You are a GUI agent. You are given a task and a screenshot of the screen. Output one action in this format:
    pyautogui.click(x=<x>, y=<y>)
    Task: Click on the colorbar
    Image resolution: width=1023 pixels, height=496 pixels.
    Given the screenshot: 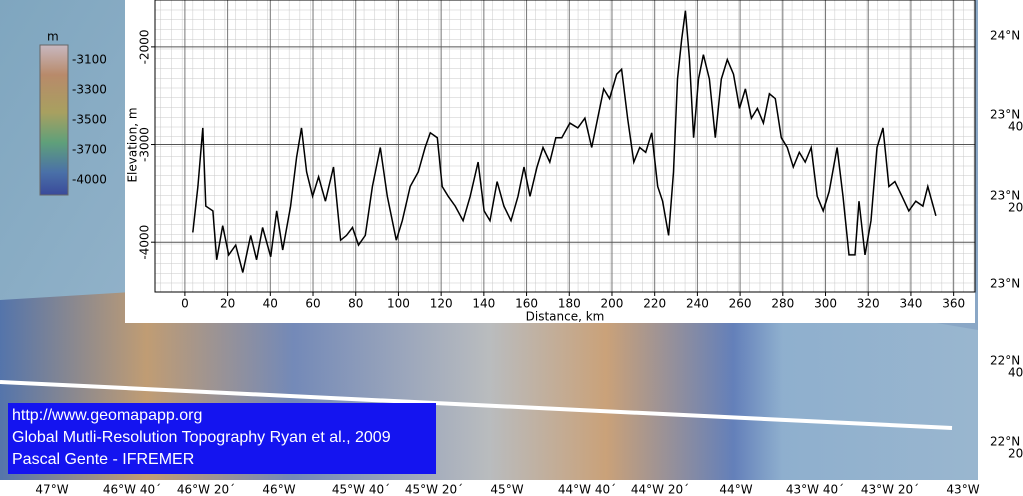 What is the action you would take?
    pyautogui.click(x=54, y=120)
    